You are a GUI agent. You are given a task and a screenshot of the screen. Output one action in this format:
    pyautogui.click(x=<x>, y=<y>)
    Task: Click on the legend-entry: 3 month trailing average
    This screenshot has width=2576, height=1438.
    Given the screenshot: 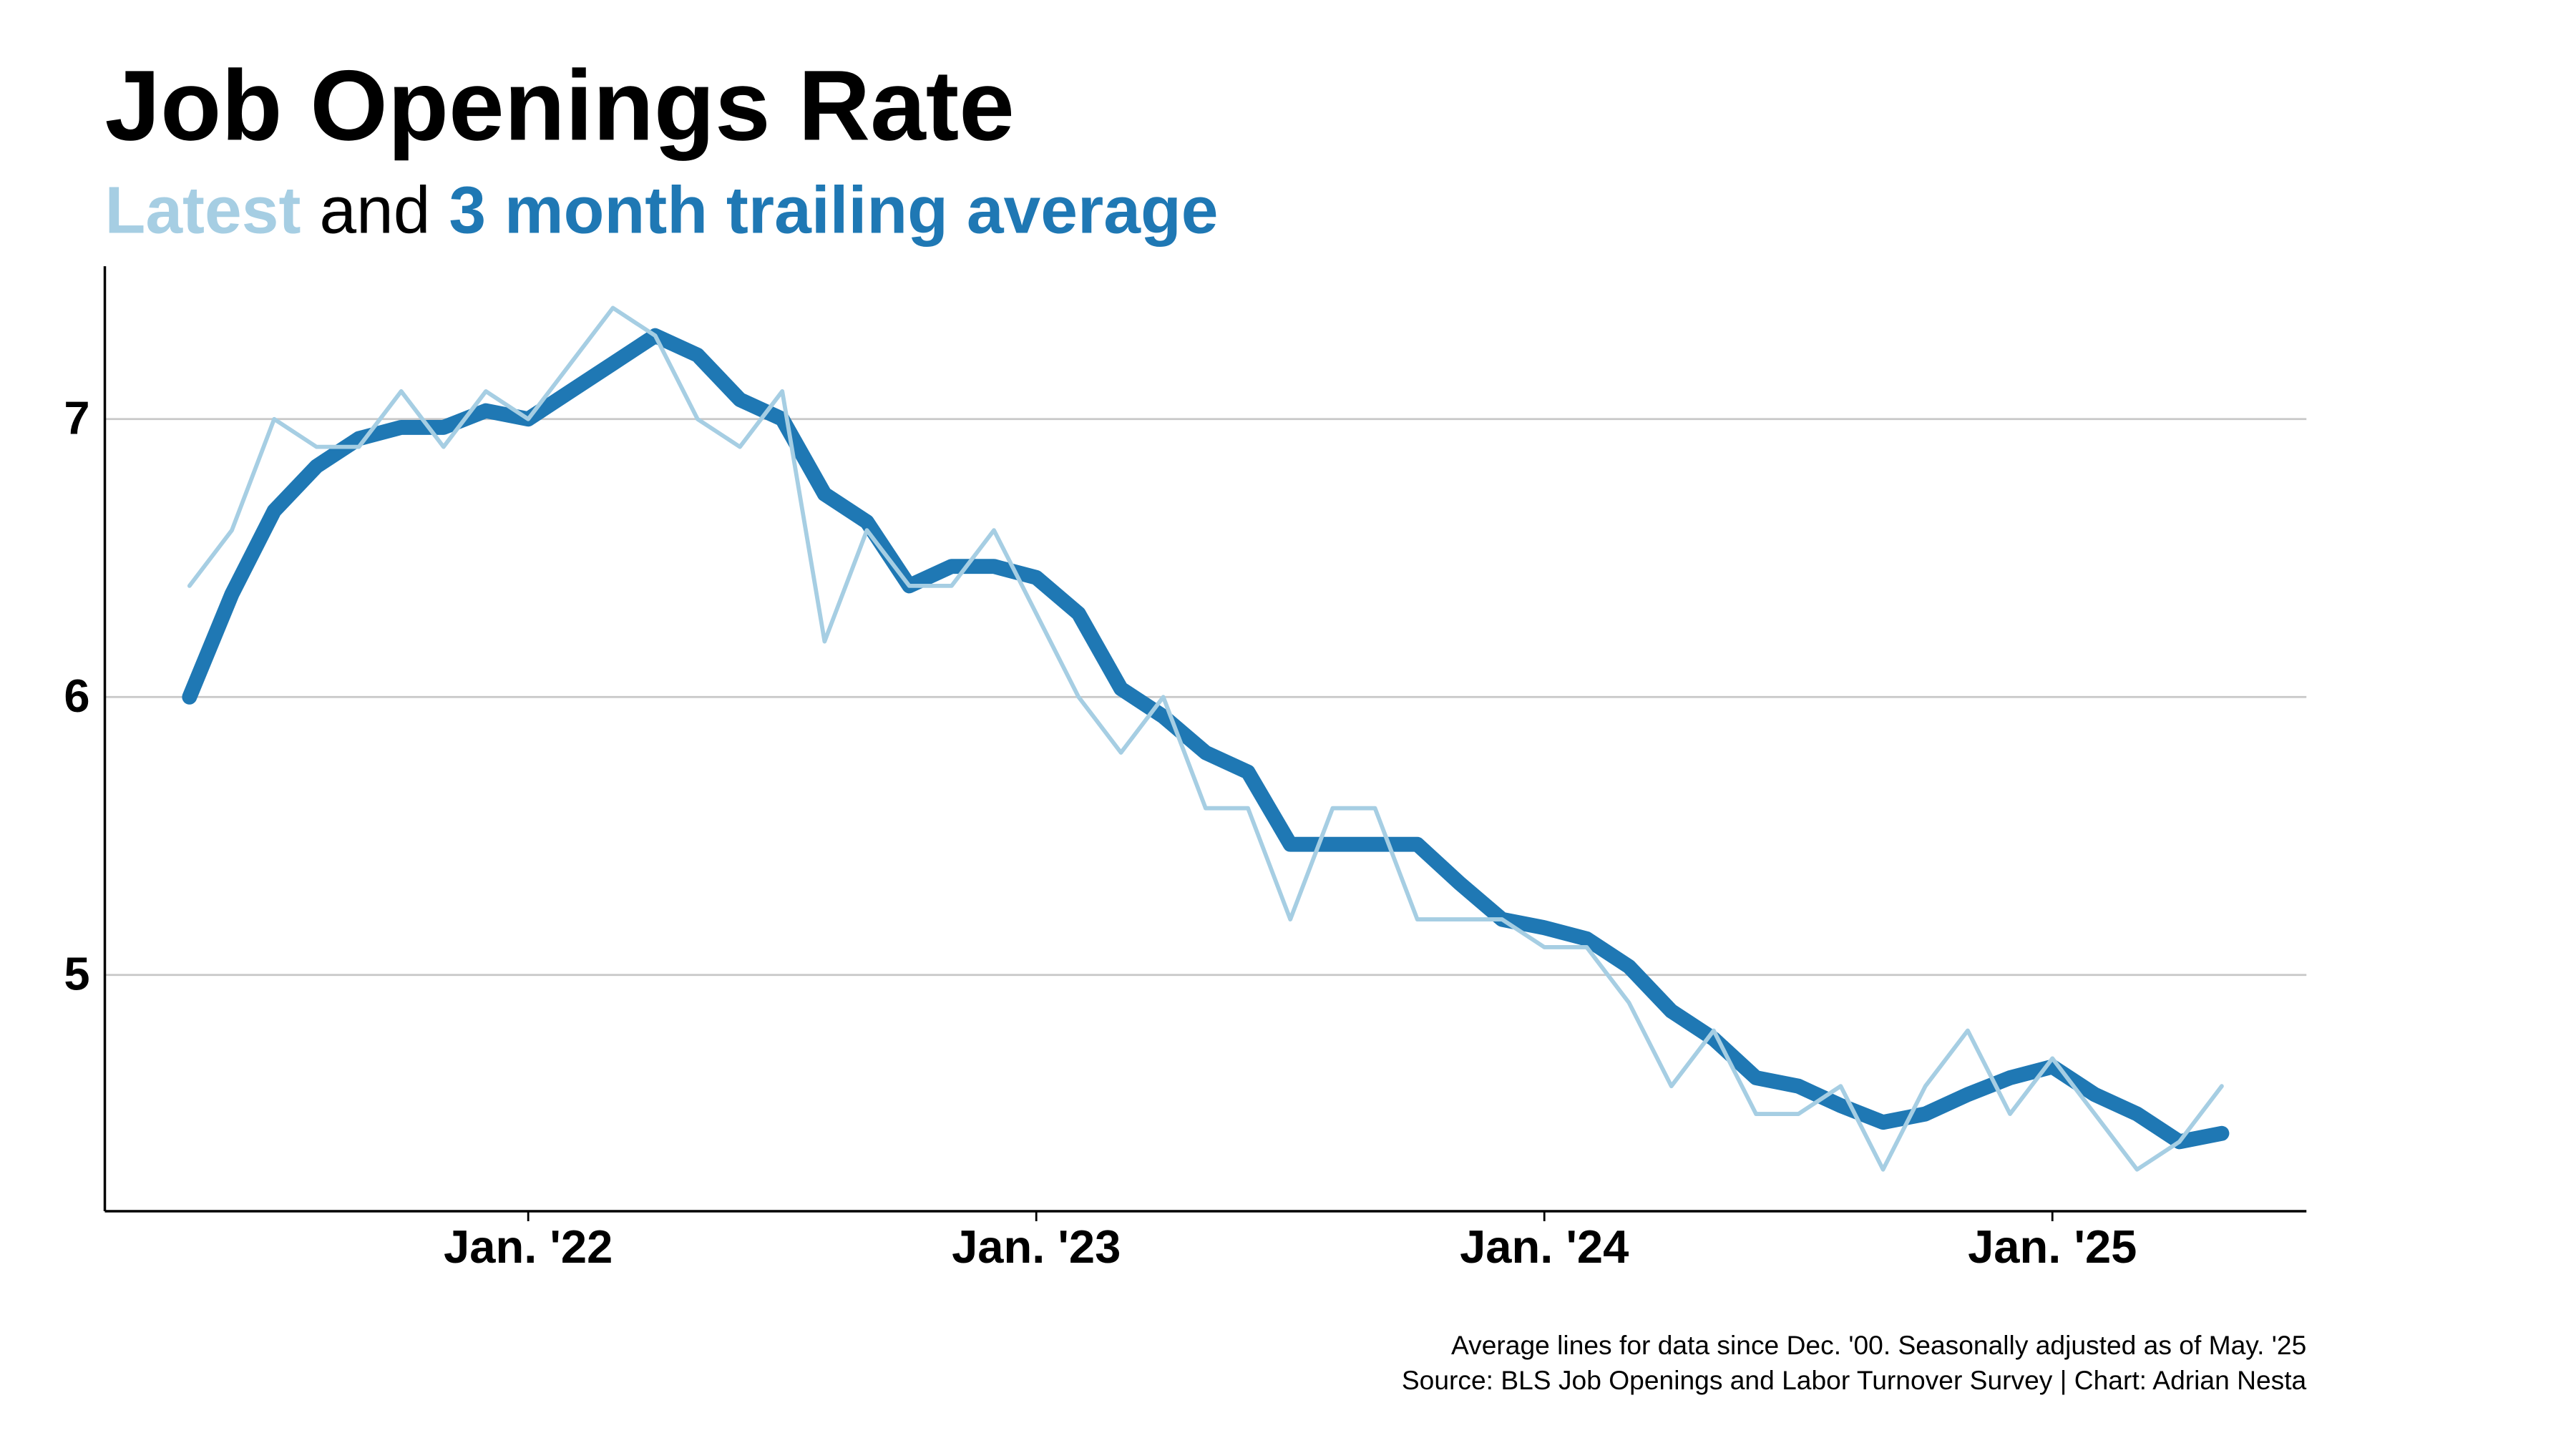 What is the action you would take?
    pyautogui.click(x=833, y=211)
    